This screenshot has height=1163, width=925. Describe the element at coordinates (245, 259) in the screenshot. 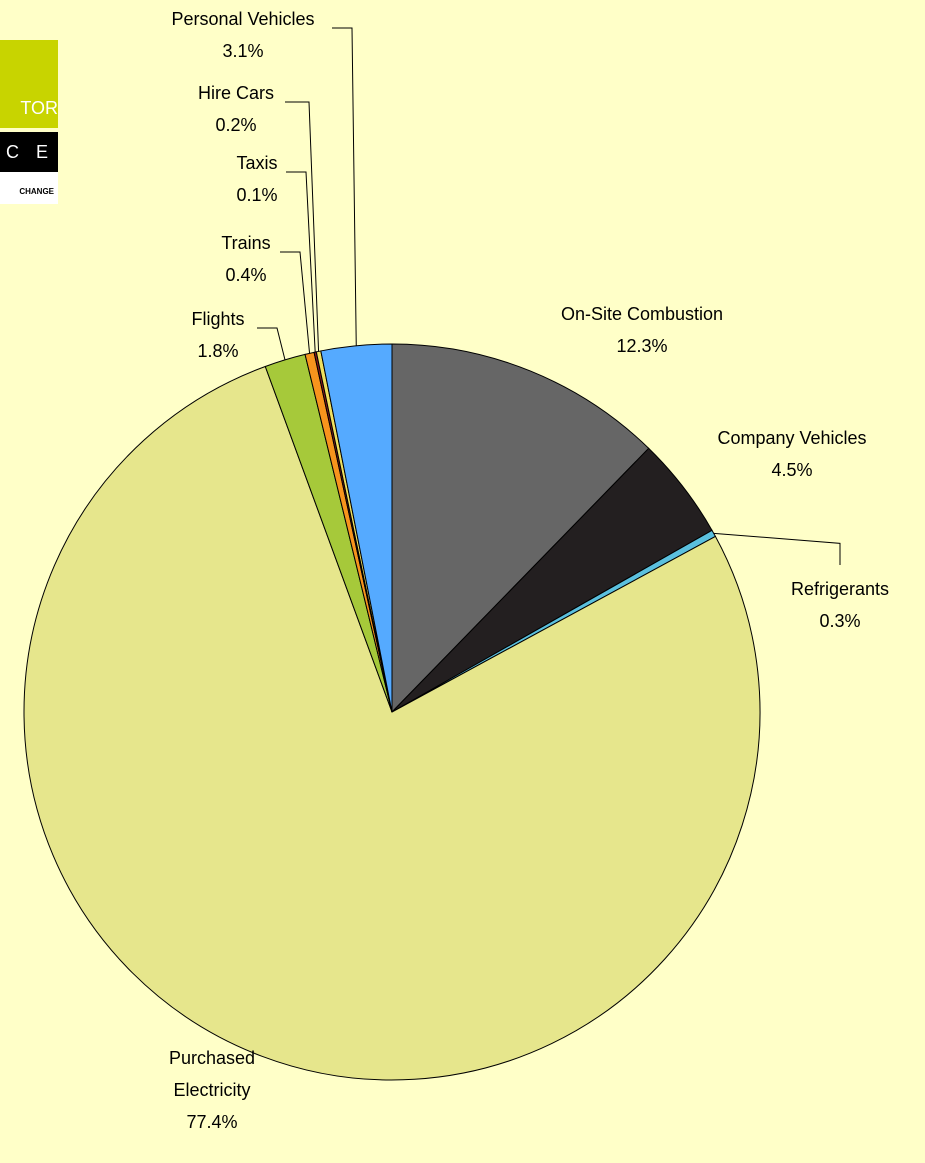

I see `slice-label: Trains 0.4%` at that location.